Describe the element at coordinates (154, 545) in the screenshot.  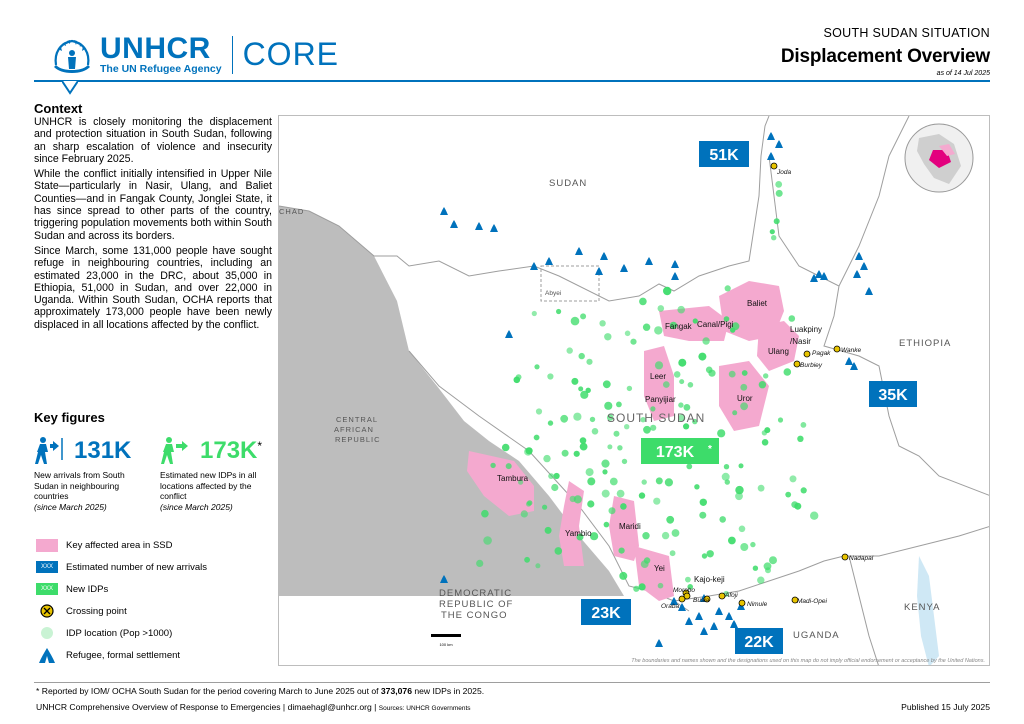
I see `legend-item: Key affected area in SSD` at that location.